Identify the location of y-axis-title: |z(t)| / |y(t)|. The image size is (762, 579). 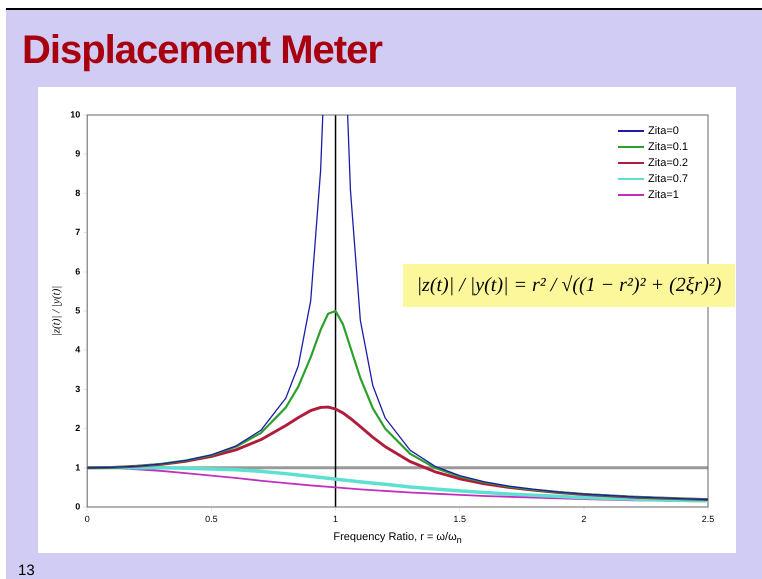
(56, 311).